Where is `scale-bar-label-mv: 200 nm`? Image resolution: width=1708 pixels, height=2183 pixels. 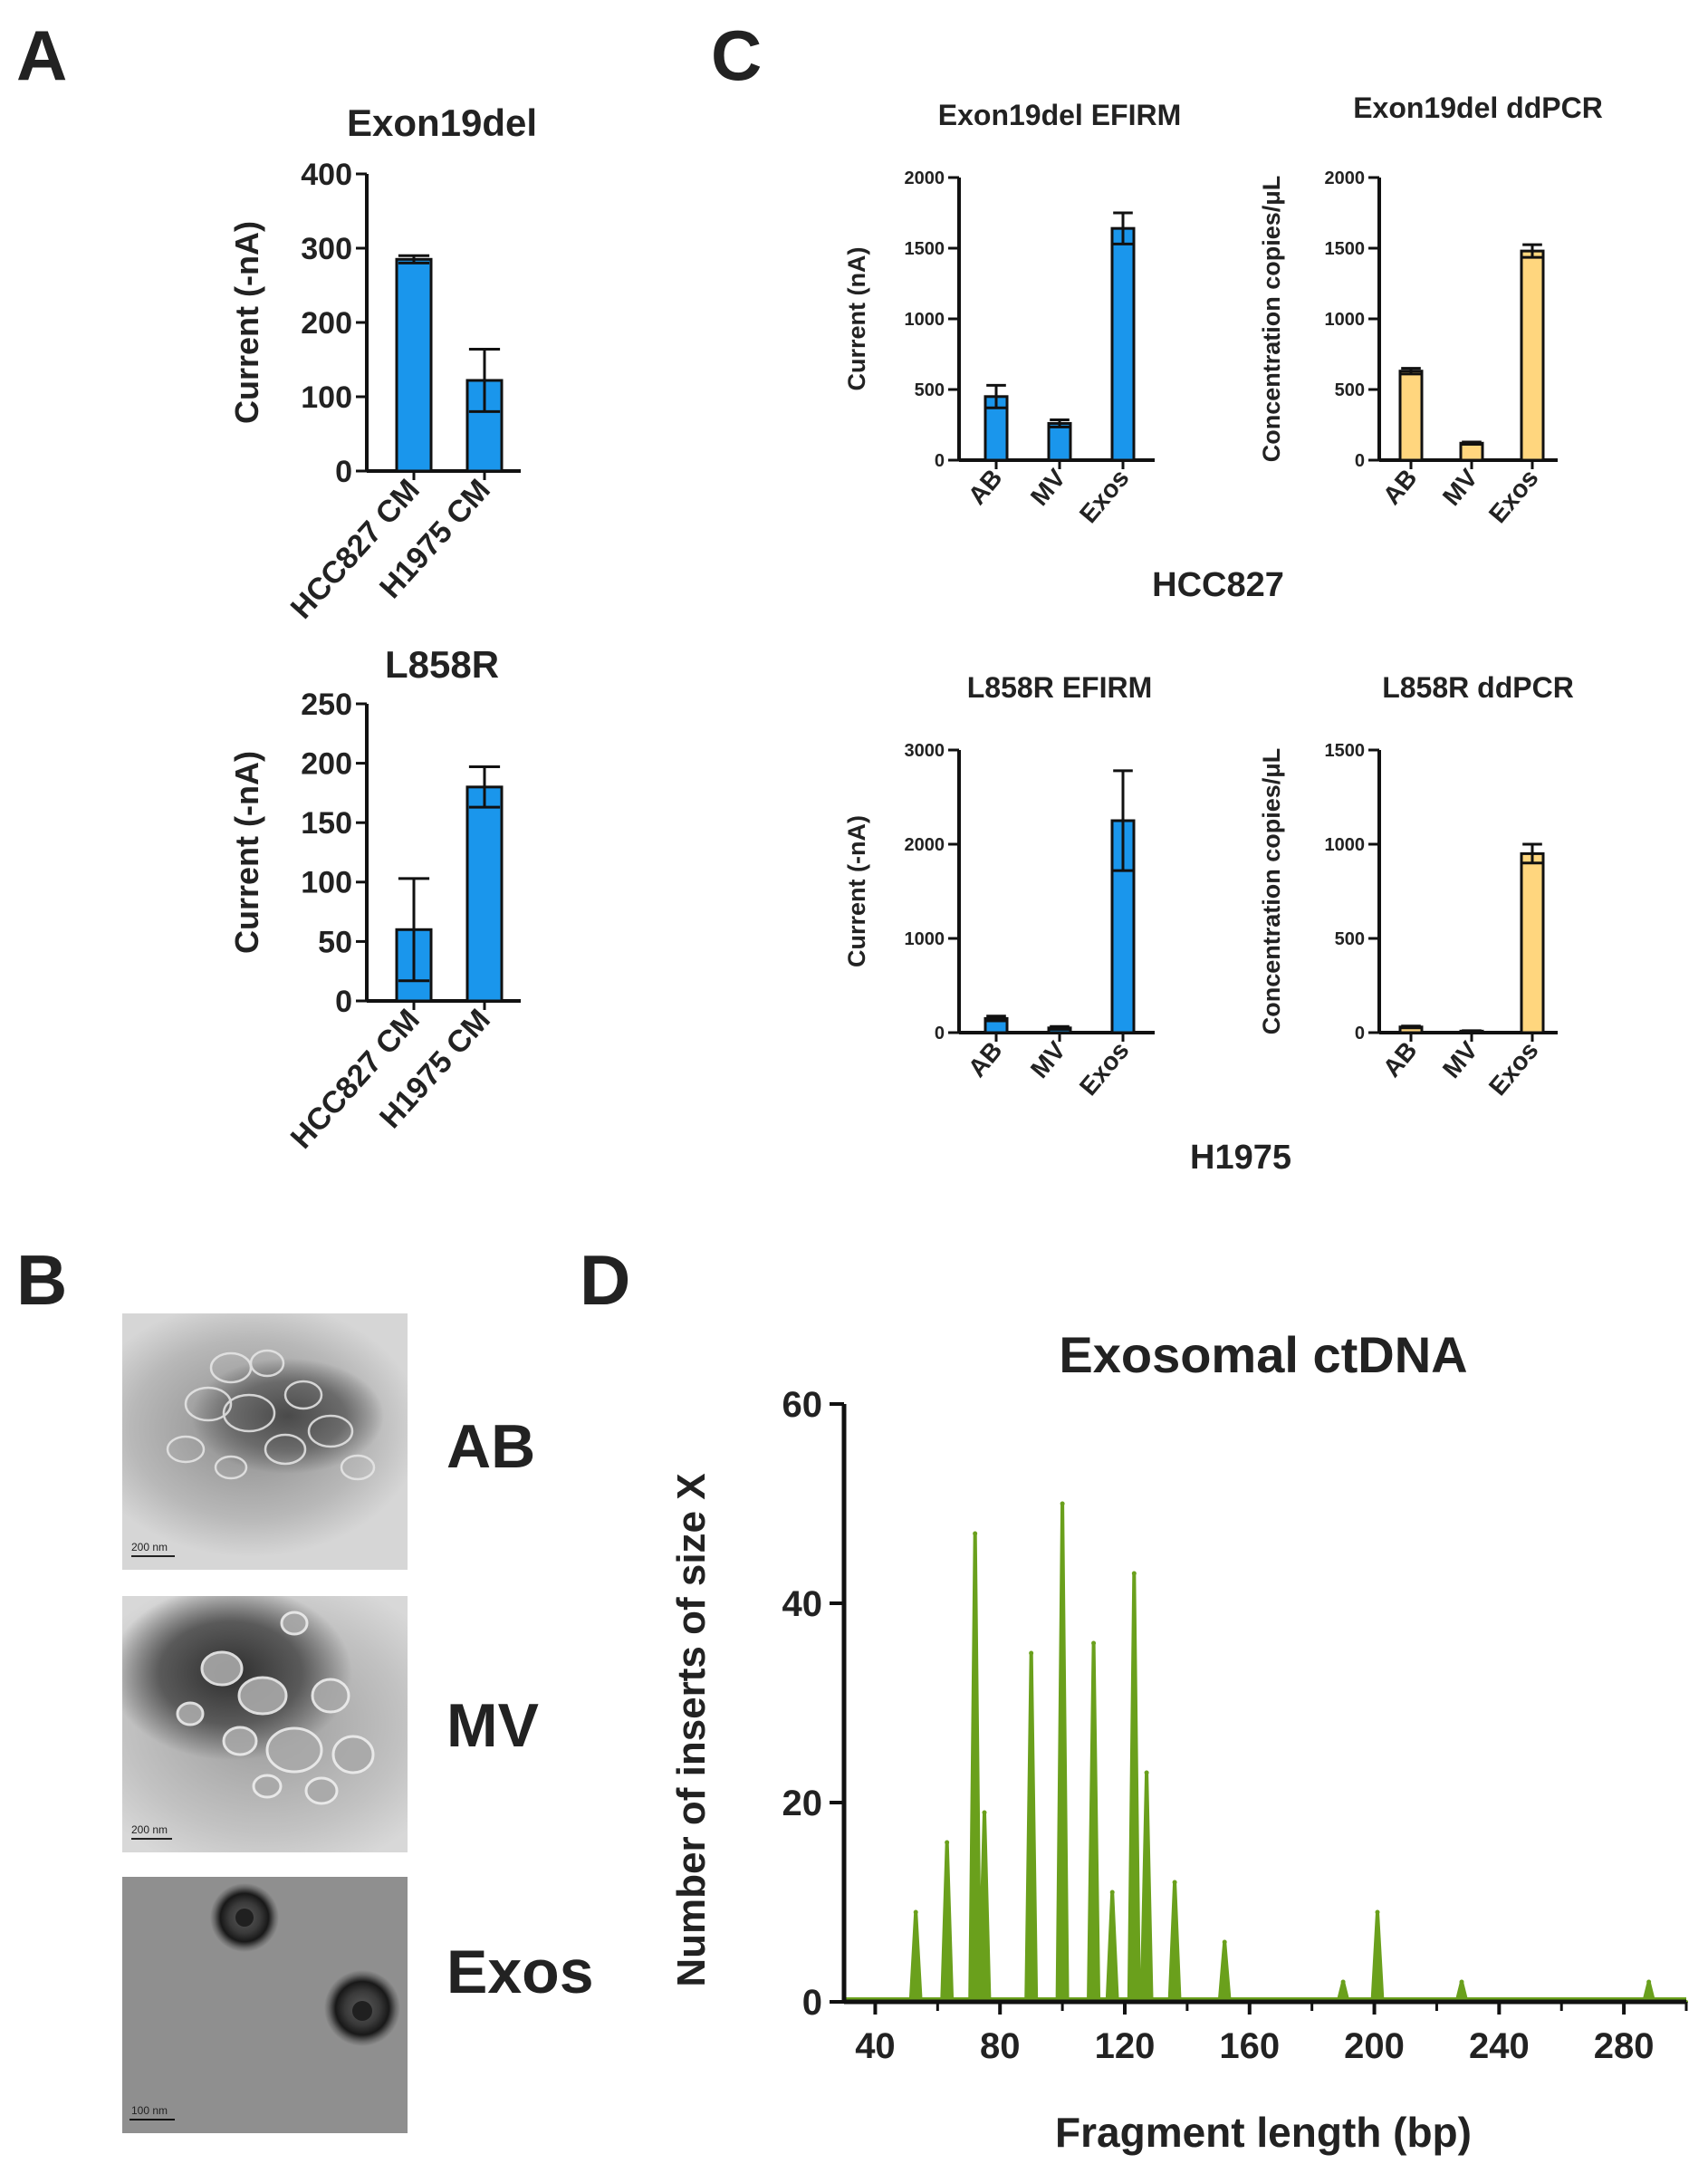 scale-bar-label-mv: 200 nm is located at coordinates (149, 1829).